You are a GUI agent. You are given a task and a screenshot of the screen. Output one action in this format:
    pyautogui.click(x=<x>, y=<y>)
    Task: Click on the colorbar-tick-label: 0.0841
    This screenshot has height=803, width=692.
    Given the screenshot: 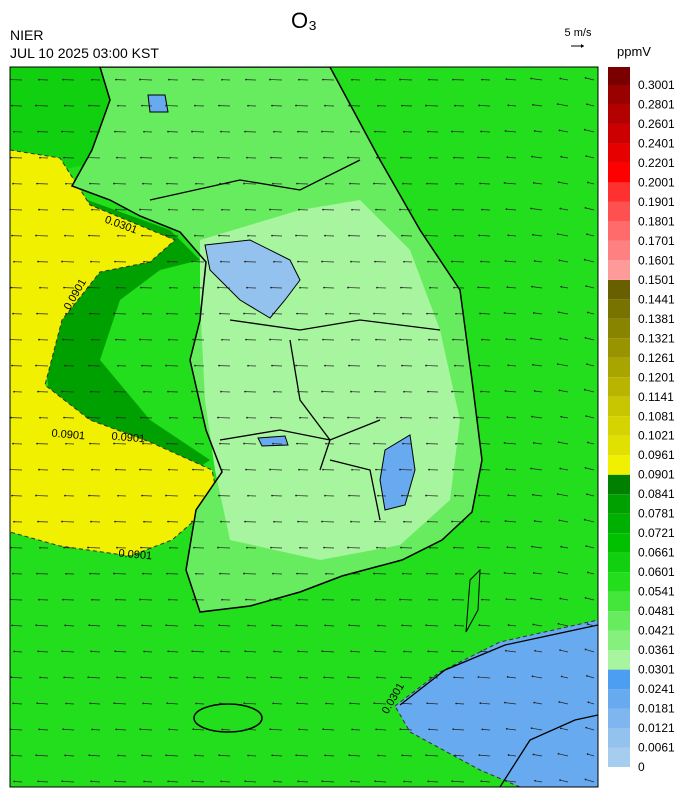 What is the action you would take?
    pyautogui.click(x=656, y=494)
    